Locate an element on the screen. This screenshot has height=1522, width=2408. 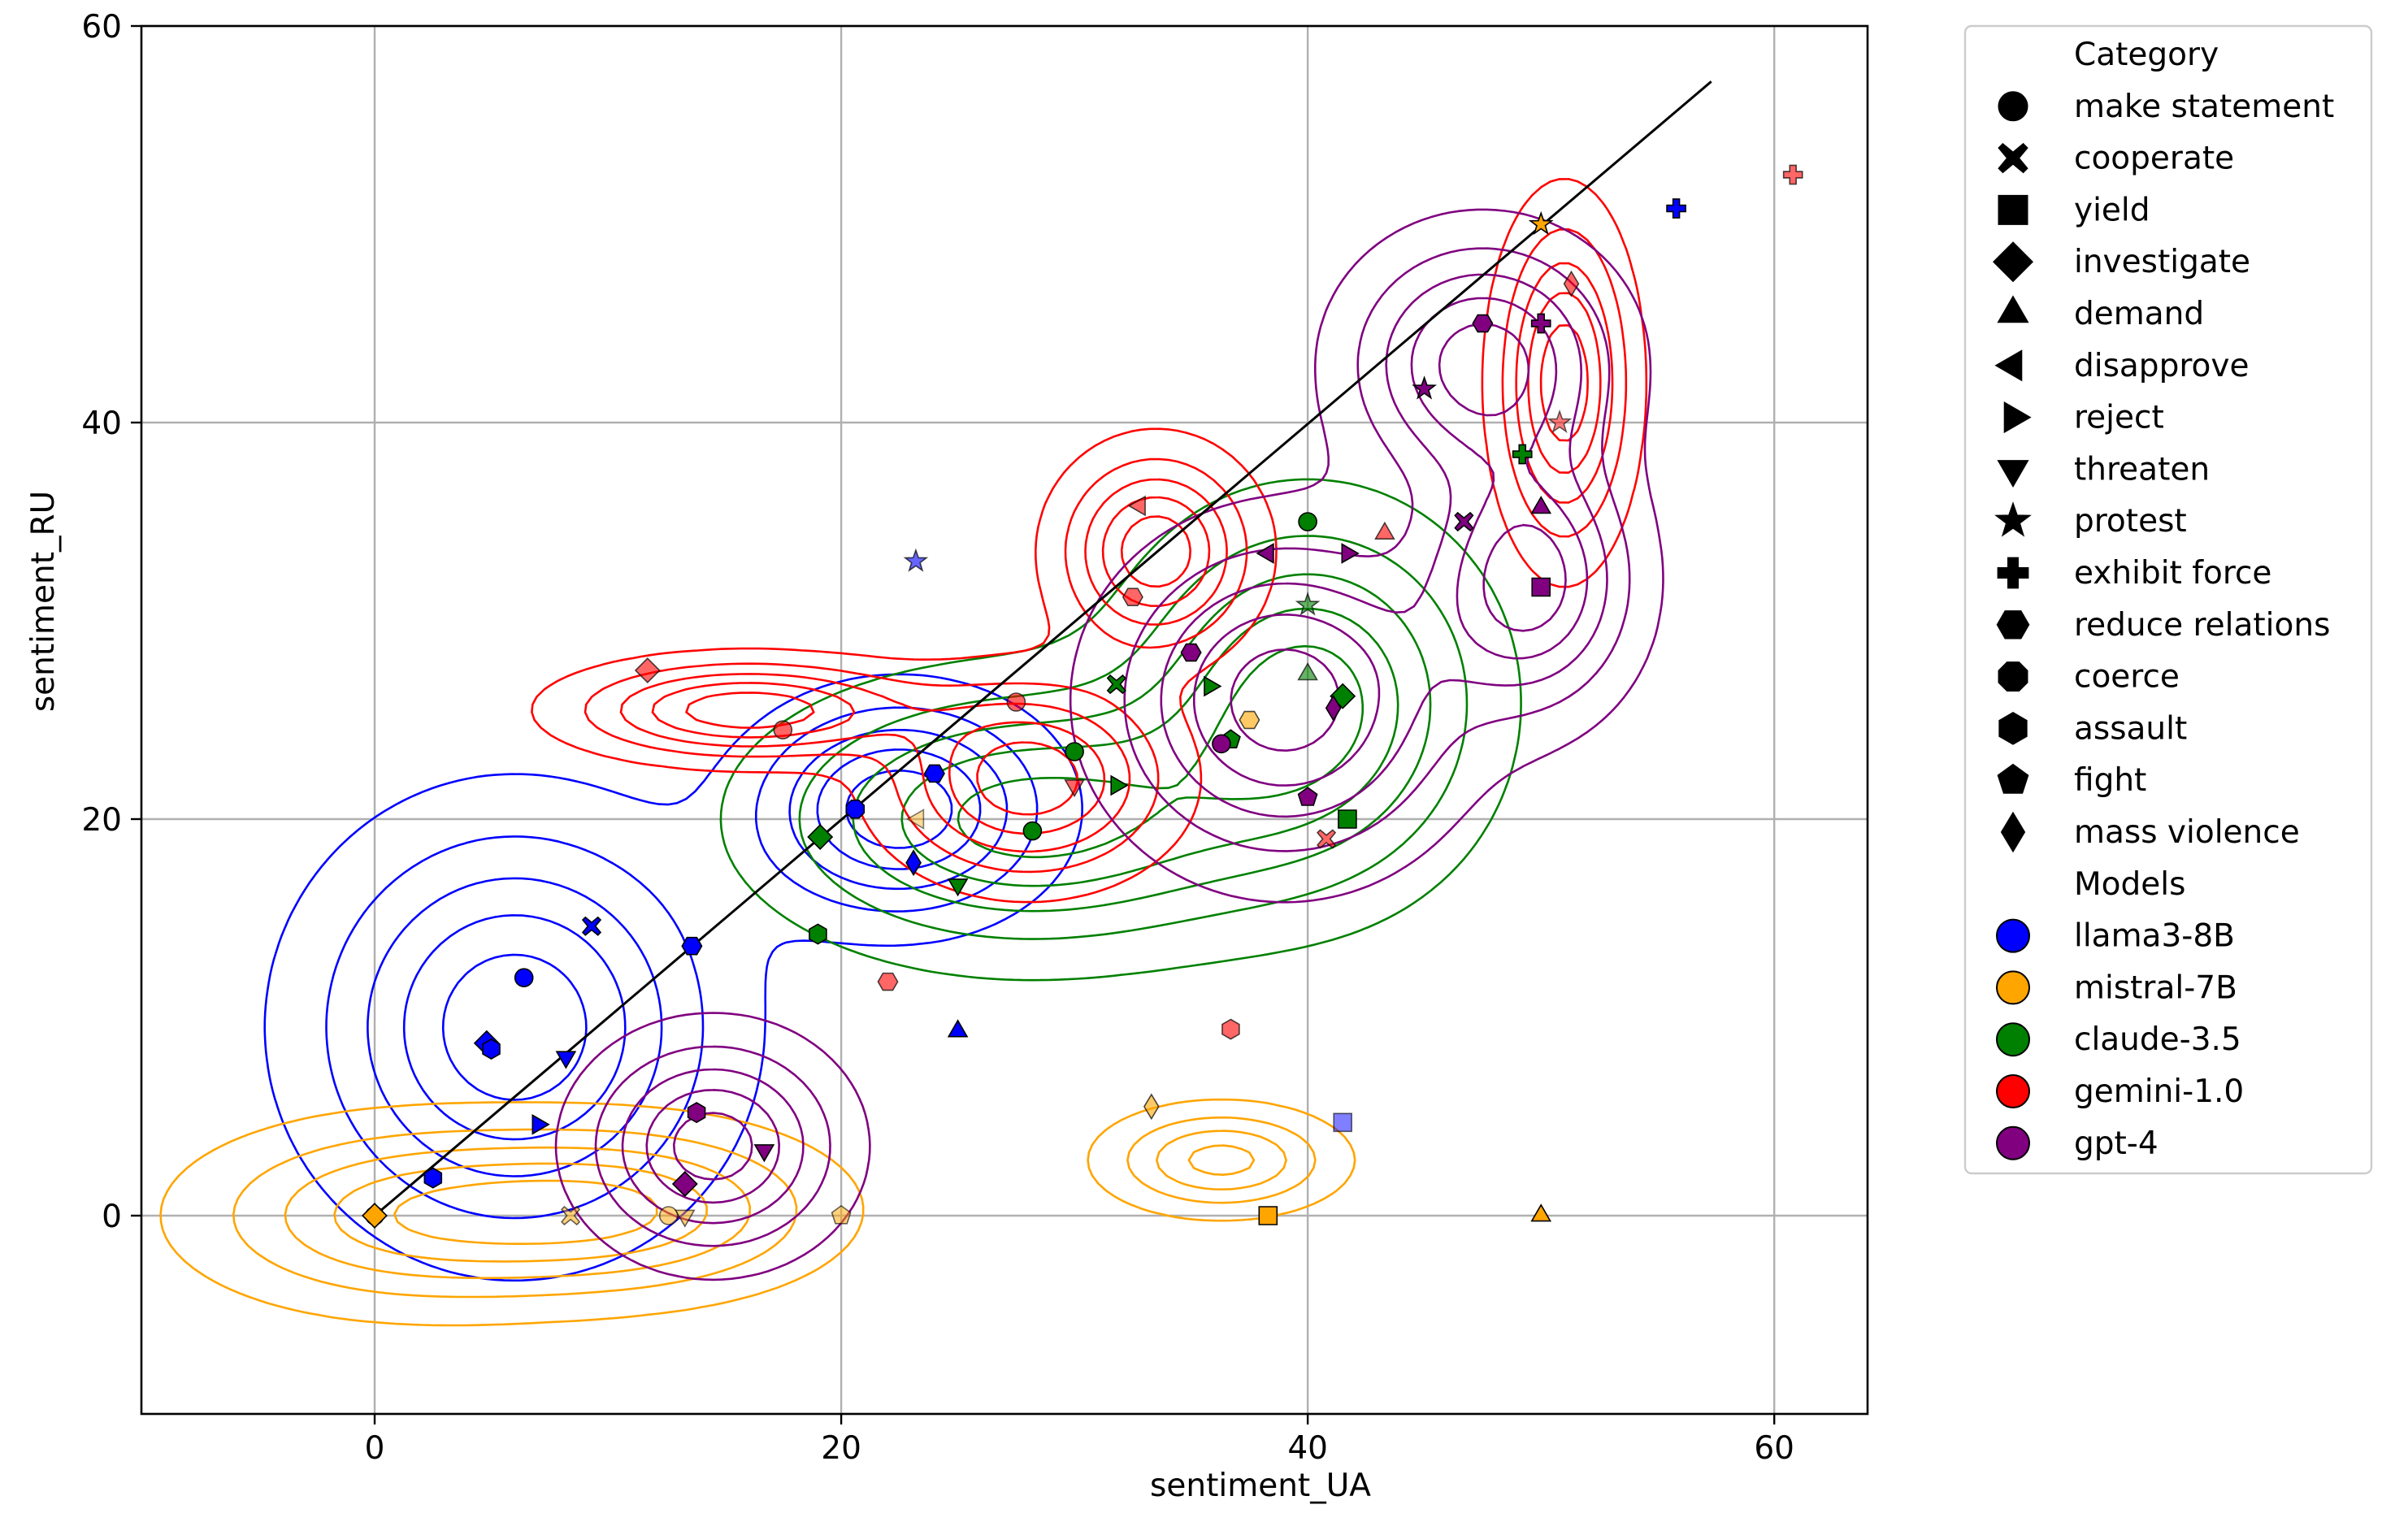
contour-mistral-7B is located at coordinates (757, 1212).